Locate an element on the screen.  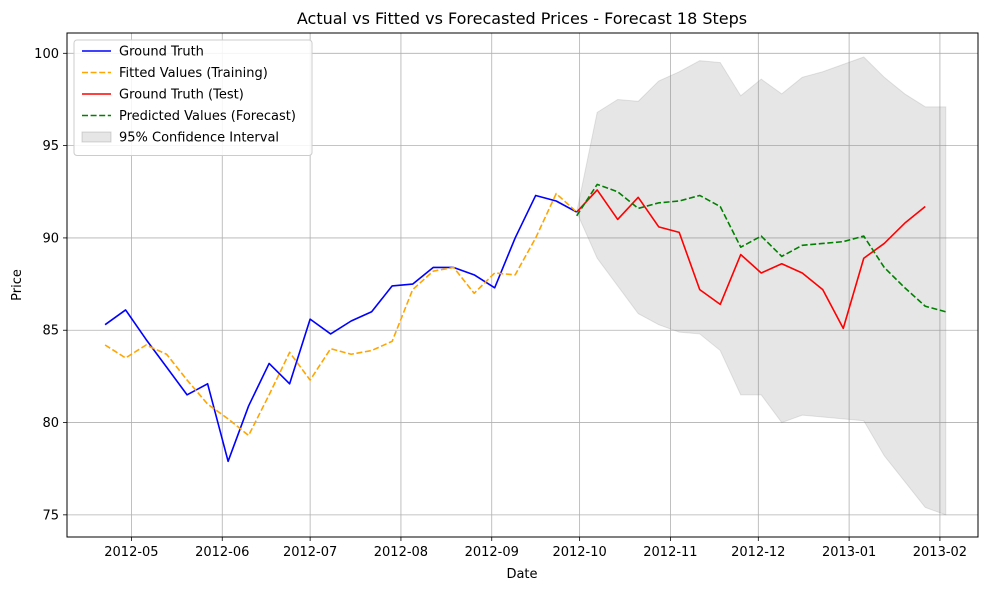
legend-box is located at coordinates (193, 97).